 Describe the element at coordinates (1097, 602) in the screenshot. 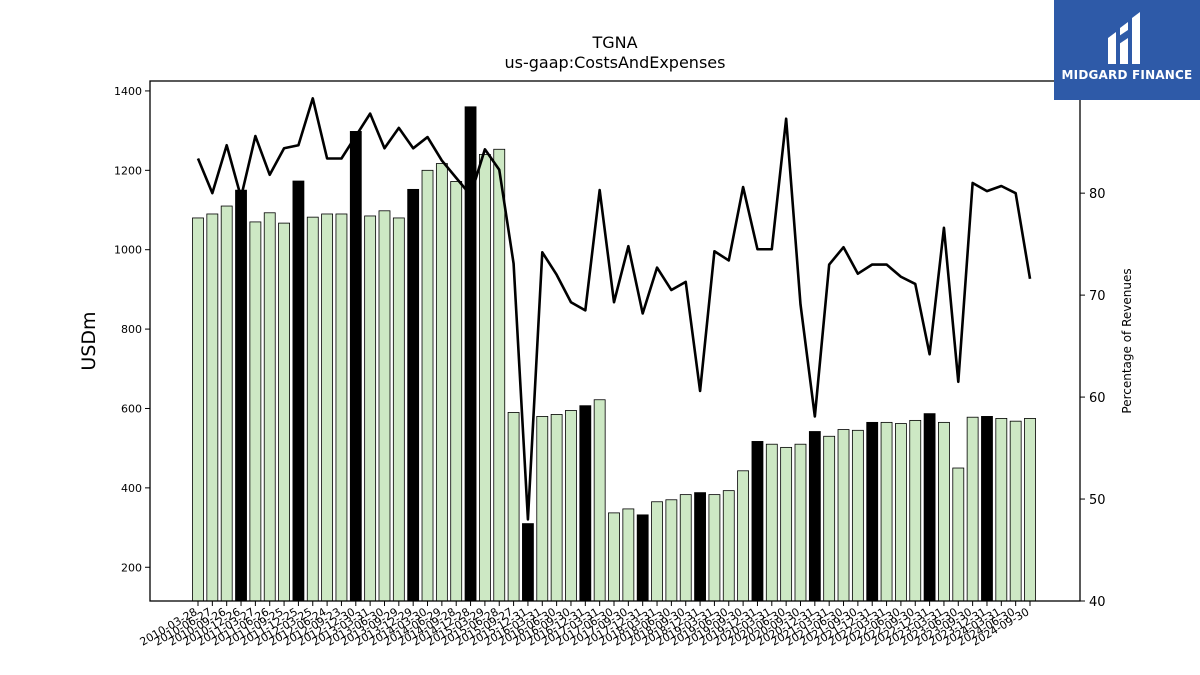

I see `y2-tick-label: 40` at that location.